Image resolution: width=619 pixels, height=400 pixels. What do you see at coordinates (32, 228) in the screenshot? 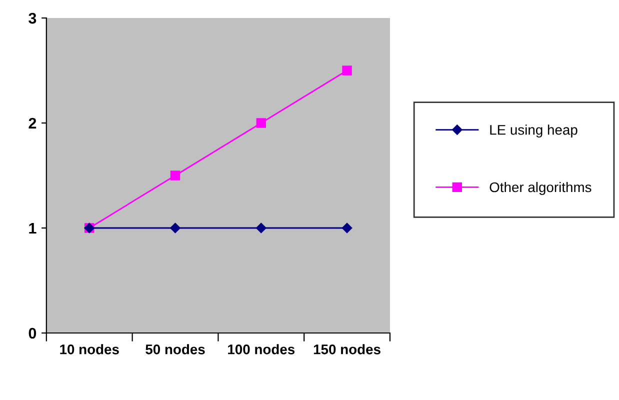
I see `y-tick-label: 1` at bounding box center [32, 228].